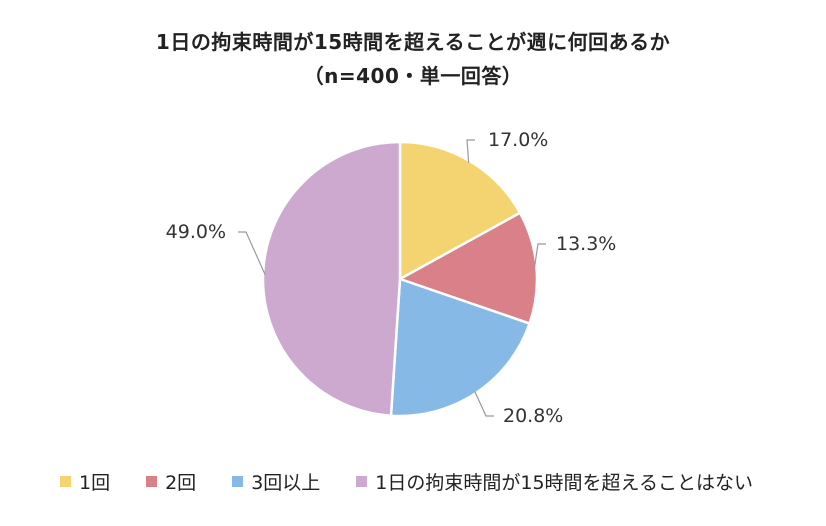 This screenshot has width=826, height=526. I want to click on data-label-4: 49.0%, so click(196, 232).